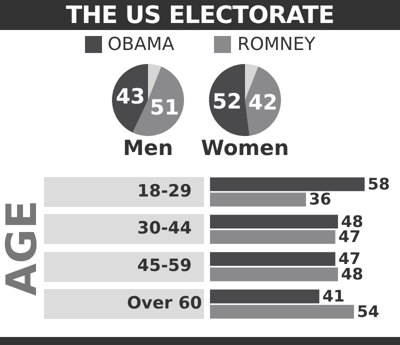 This screenshot has width=400, height=345. I want to click on legend-label: OBAMA, so click(141, 44).